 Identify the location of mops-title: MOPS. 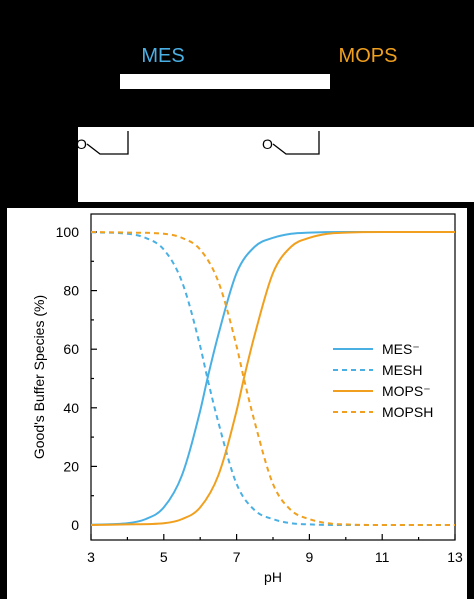
(368, 56).